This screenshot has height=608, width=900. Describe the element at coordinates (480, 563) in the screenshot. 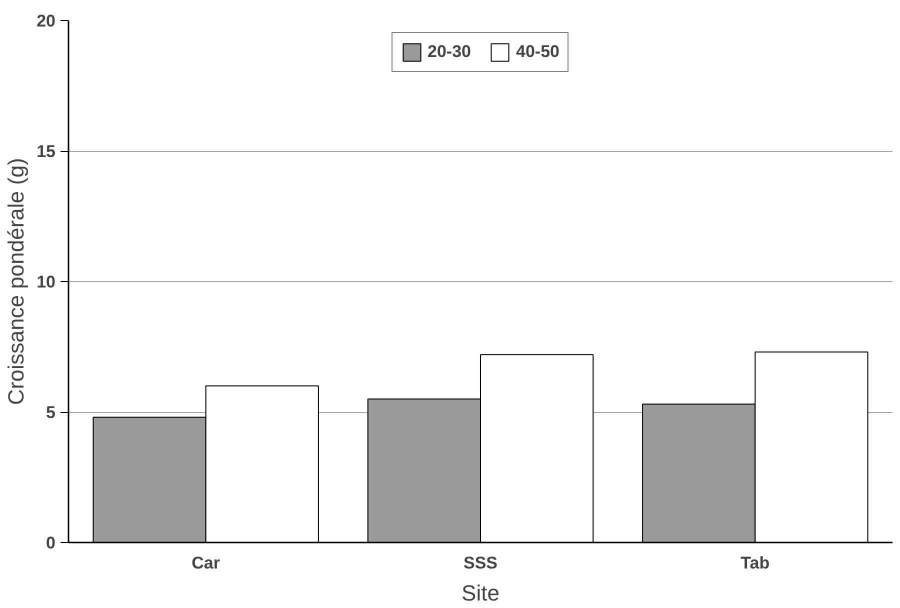

I see `x-tick-label: SSS` at that location.